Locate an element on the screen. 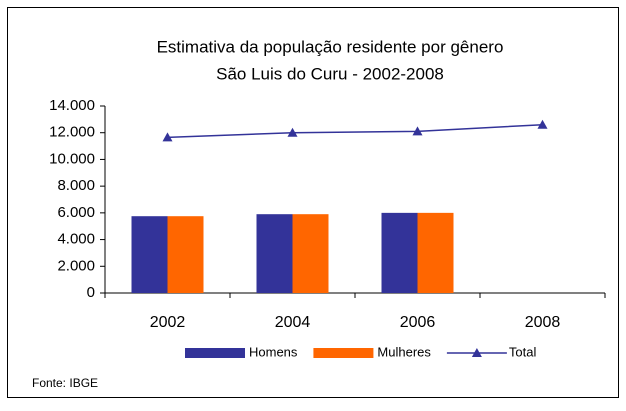 The width and height of the screenshot is (626, 411). x-tick-label: 2002 is located at coordinates (168, 322).